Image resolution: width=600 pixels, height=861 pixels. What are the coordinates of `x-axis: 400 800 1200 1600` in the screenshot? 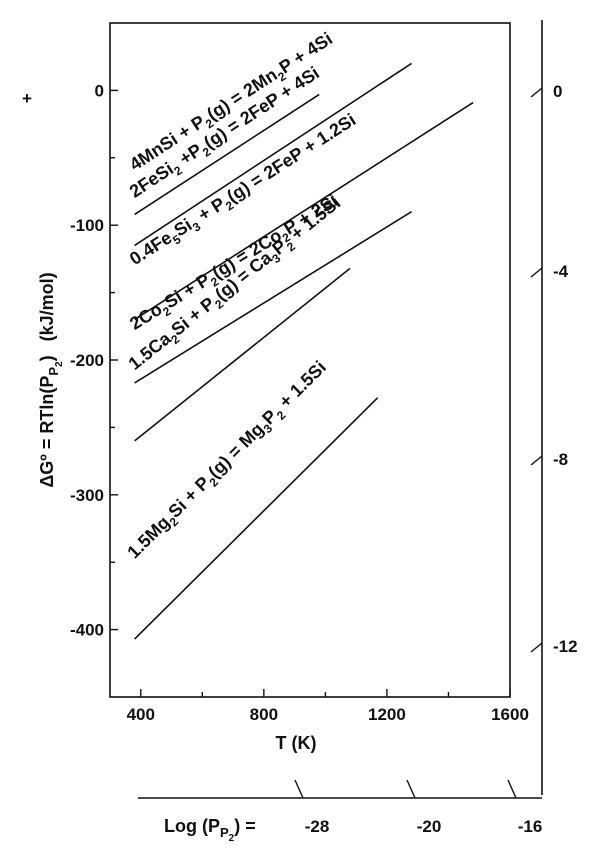 It's located at (328, 706).